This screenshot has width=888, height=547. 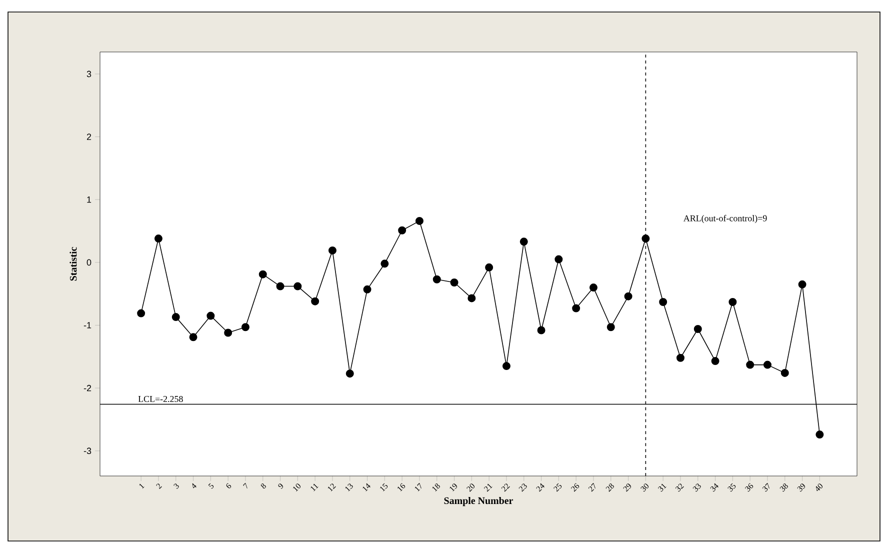 I want to click on y-tick-label: -2, so click(x=88, y=388).